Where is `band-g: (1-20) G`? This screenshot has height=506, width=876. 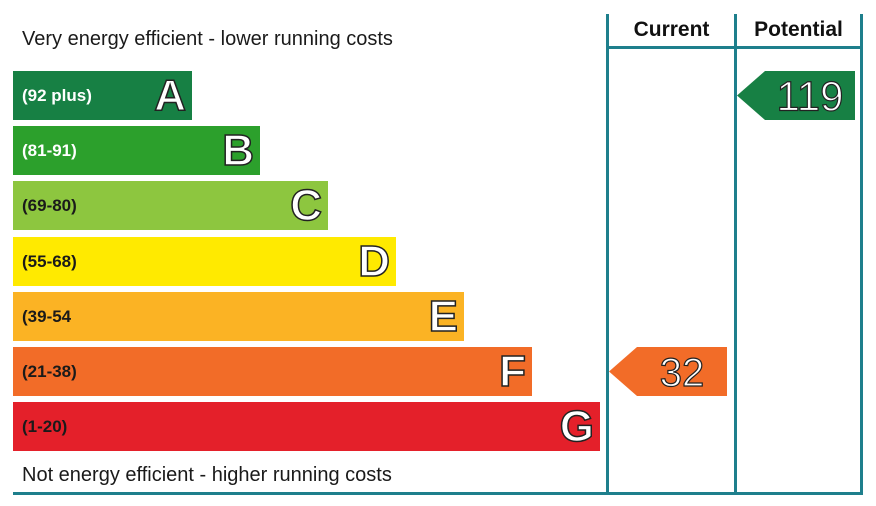
band-g: (1-20) G is located at coordinates (306, 426).